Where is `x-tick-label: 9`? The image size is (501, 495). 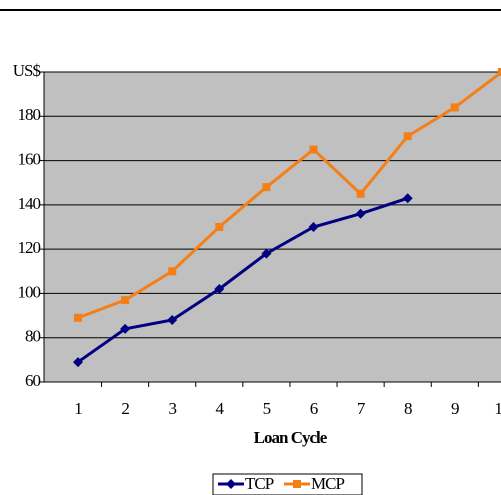 x-tick-label: 9 is located at coordinates (455, 408).